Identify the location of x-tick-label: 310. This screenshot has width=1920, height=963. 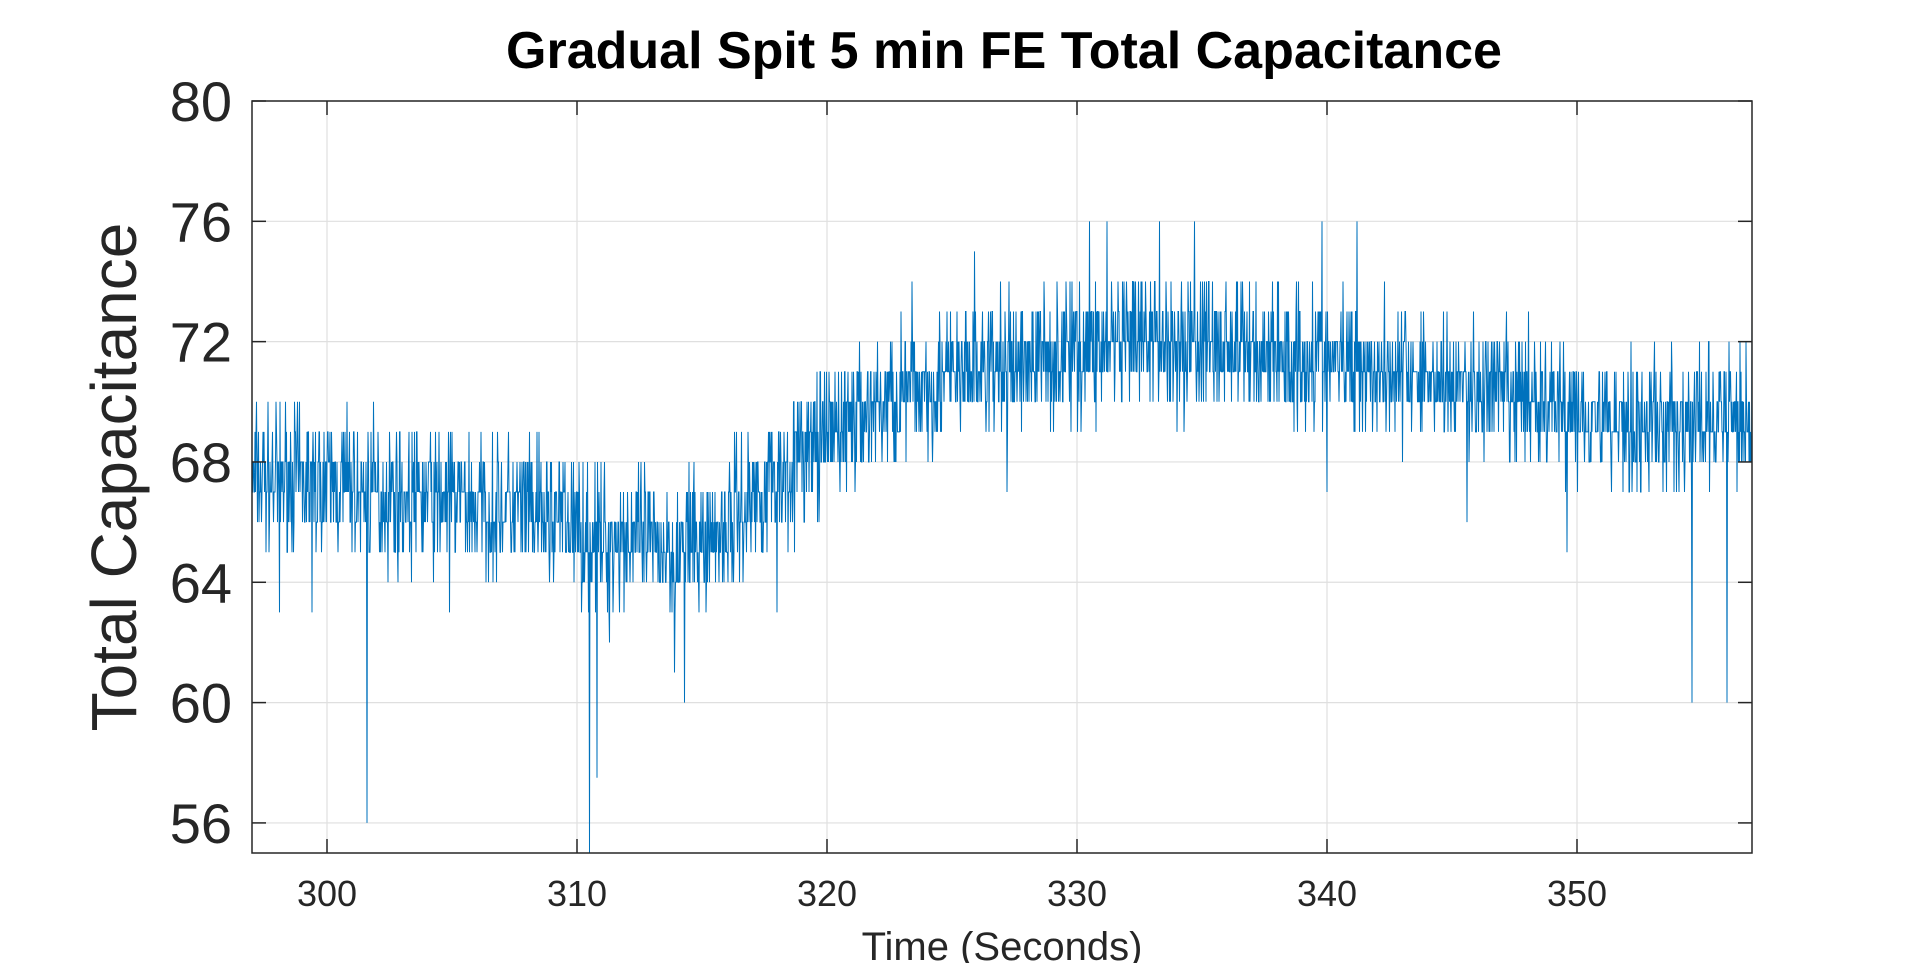
(577, 893).